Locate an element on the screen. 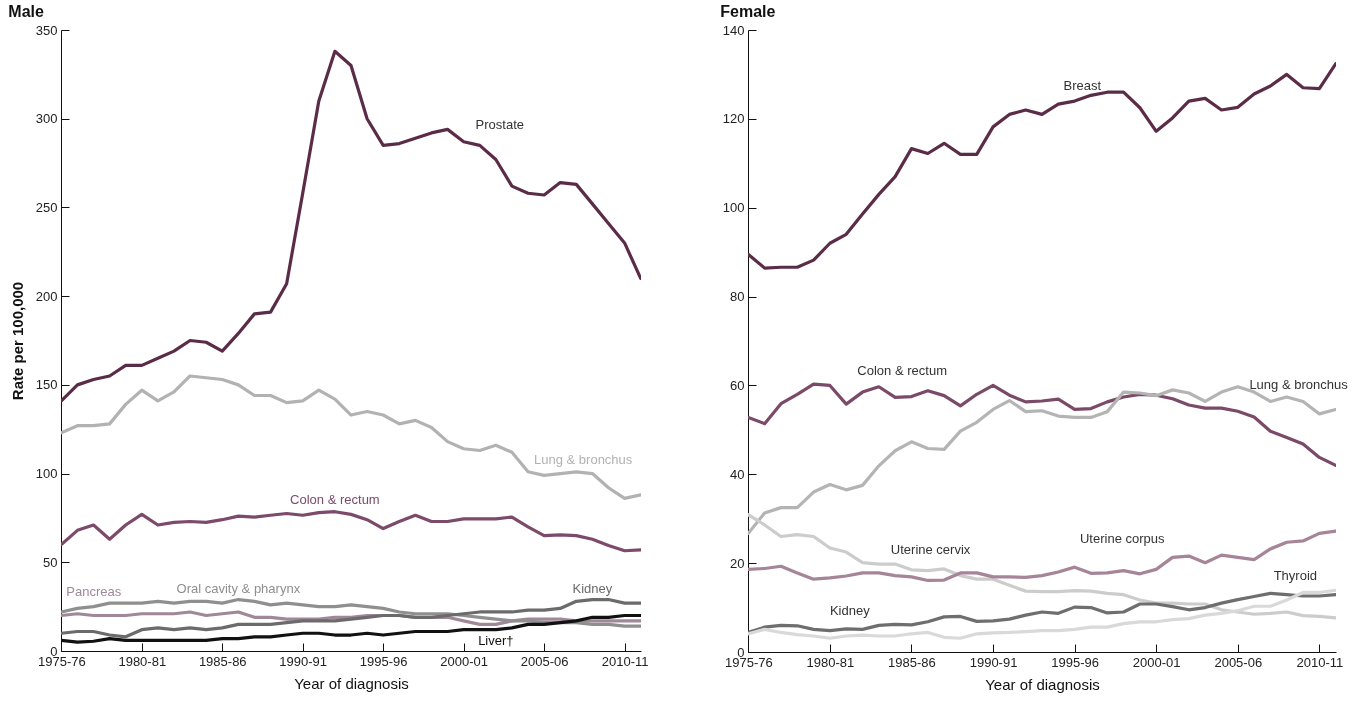 The width and height of the screenshot is (1371, 722). series-label: Uterine corpus is located at coordinates (1122, 539).